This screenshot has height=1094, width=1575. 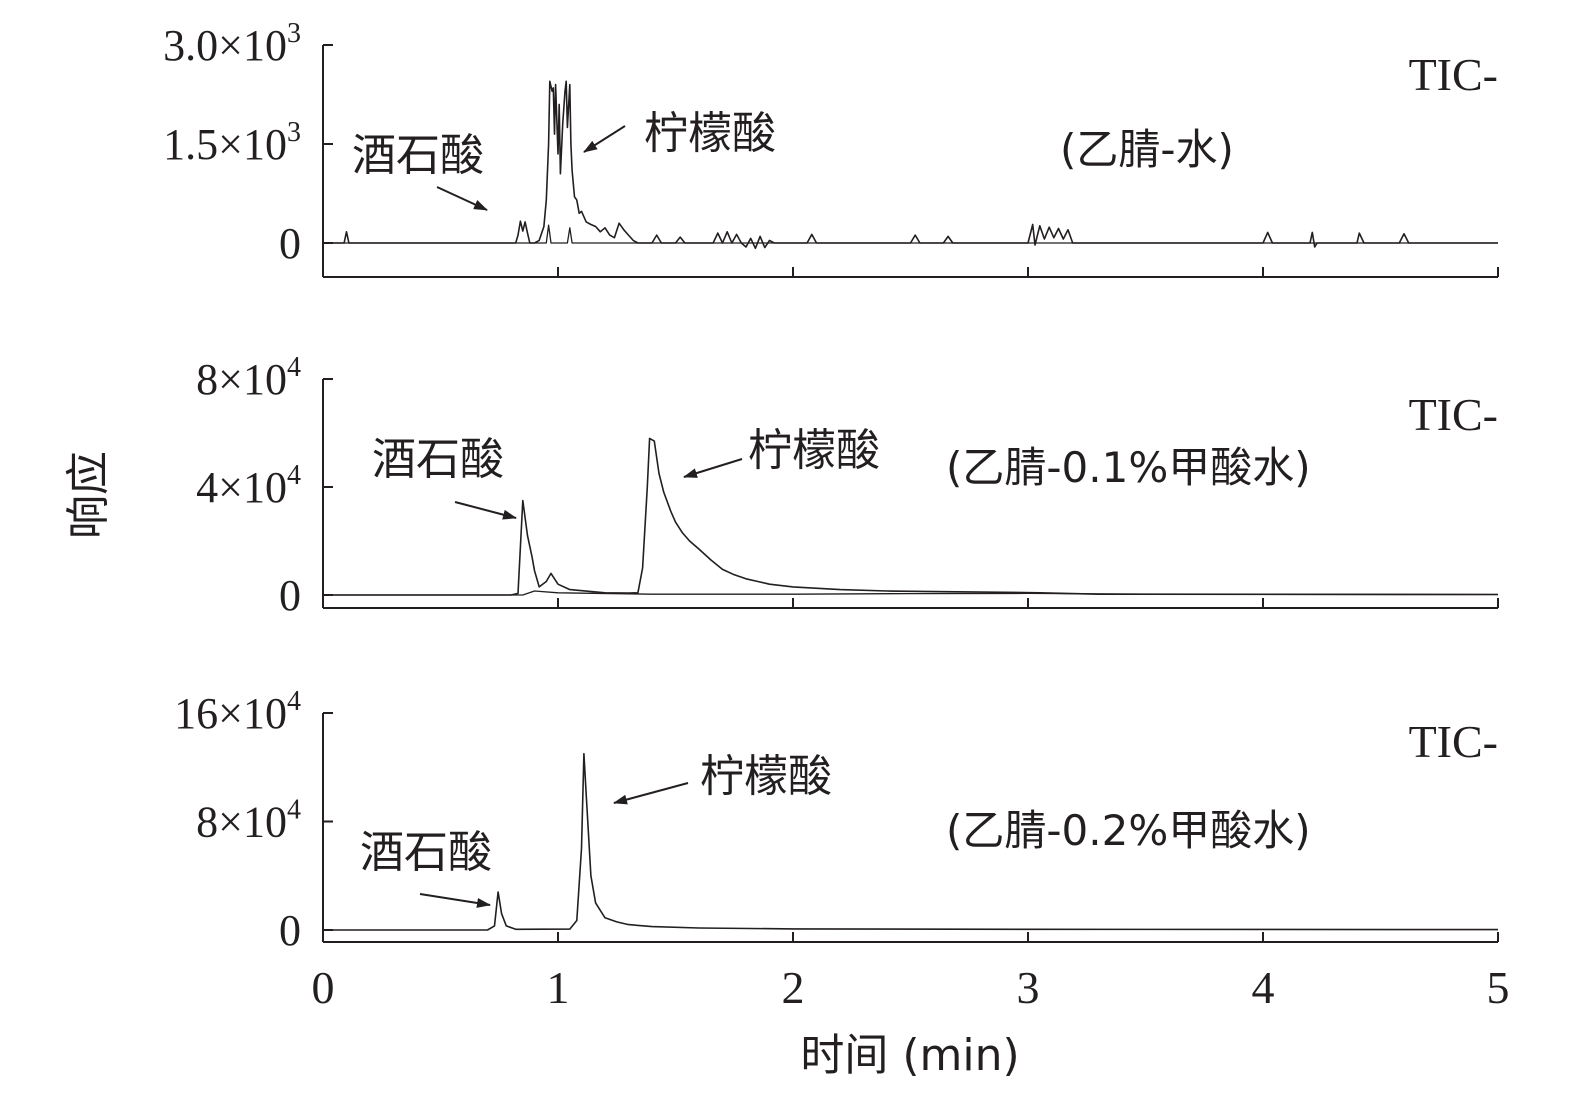 I want to click on x-tick-labels: 0 1 2 3 4 5, so click(x=911, y=987).